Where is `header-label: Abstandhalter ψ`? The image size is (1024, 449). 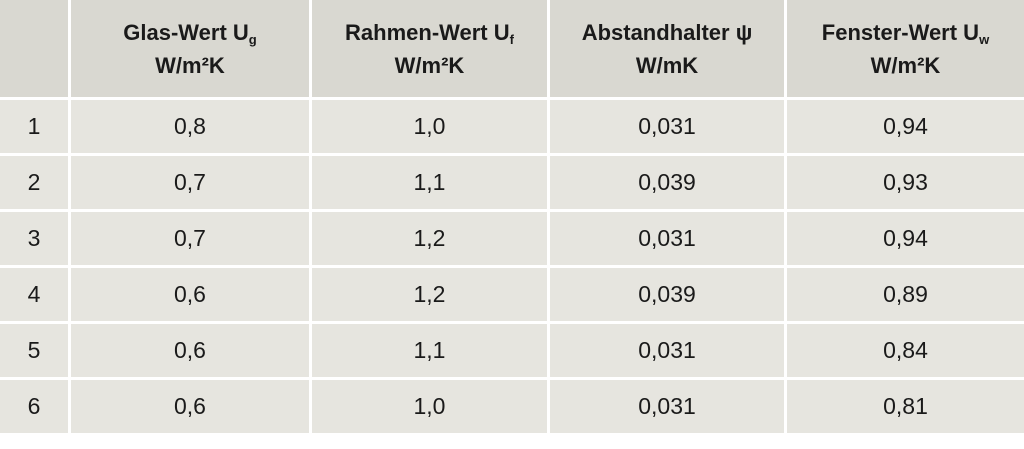 header-label: Abstandhalter ψ is located at coordinates (667, 32).